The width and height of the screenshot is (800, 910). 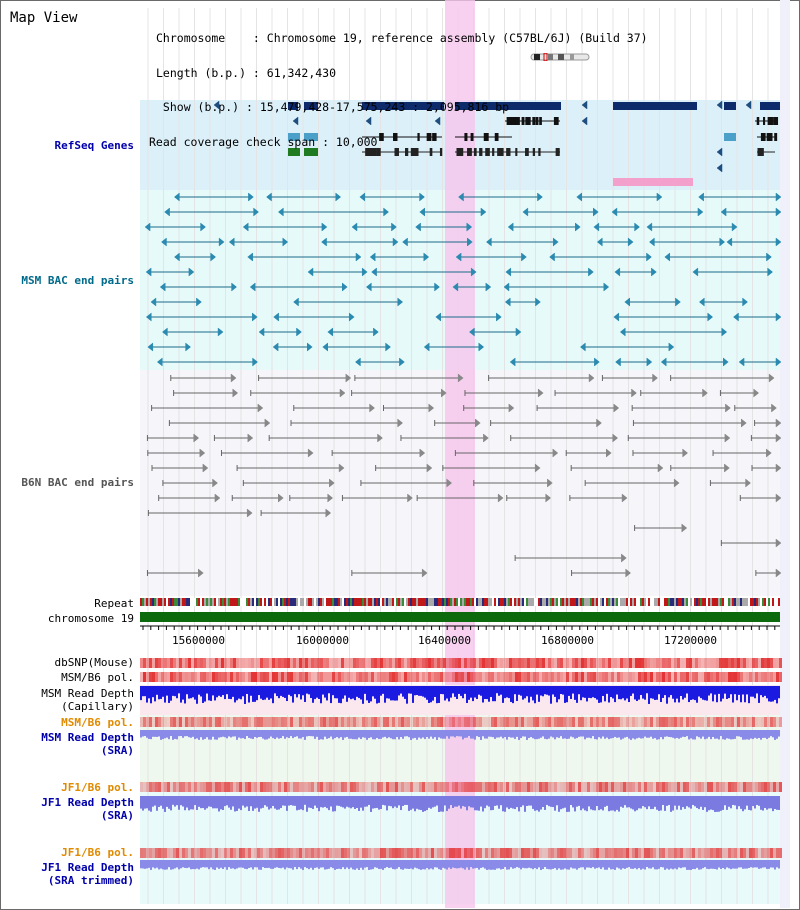 I want to click on b6n-bac-end-pairs-label: B6N BAC end pairs, so click(x=77, y=482).